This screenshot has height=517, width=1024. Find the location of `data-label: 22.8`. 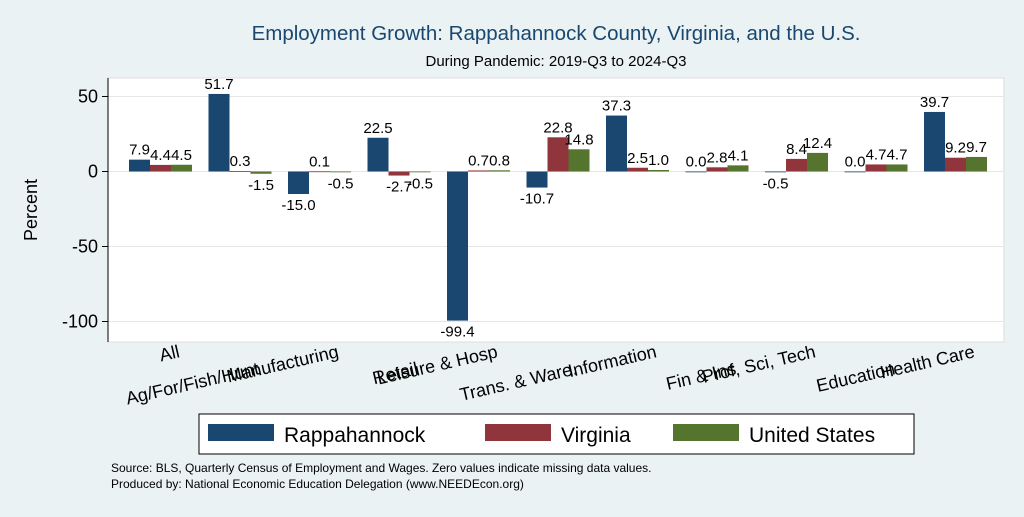

data-label: 22.8 is located at coordinates (557, 127).